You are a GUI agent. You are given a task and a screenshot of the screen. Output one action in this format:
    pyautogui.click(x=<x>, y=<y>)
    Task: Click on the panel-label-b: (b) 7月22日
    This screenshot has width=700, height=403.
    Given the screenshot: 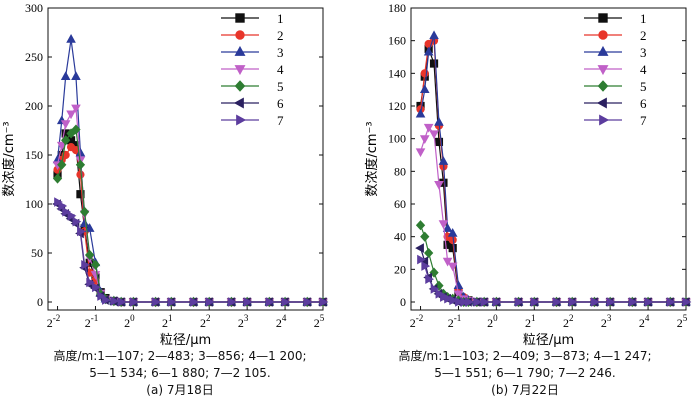 What is the action you would take?
    pyautogui.click(x=525, y=390)
    